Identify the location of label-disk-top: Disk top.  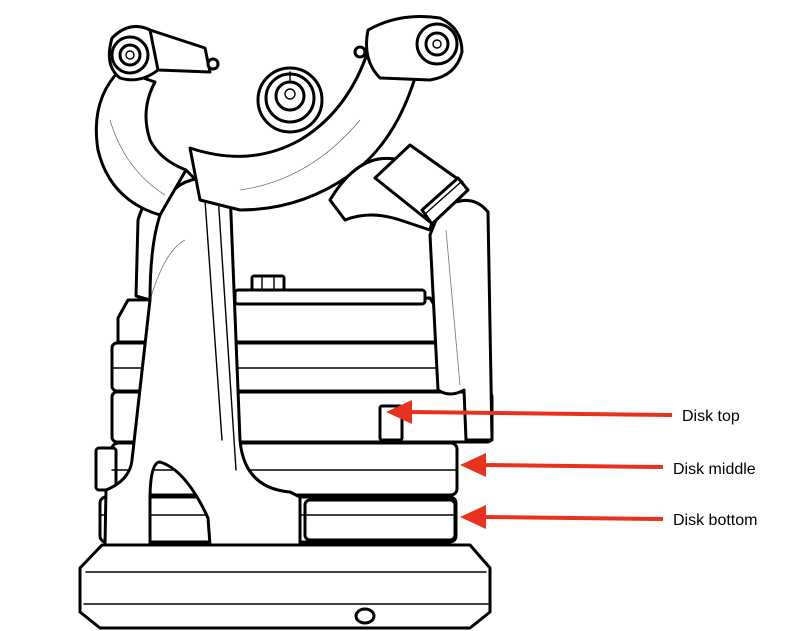
(711, 416).